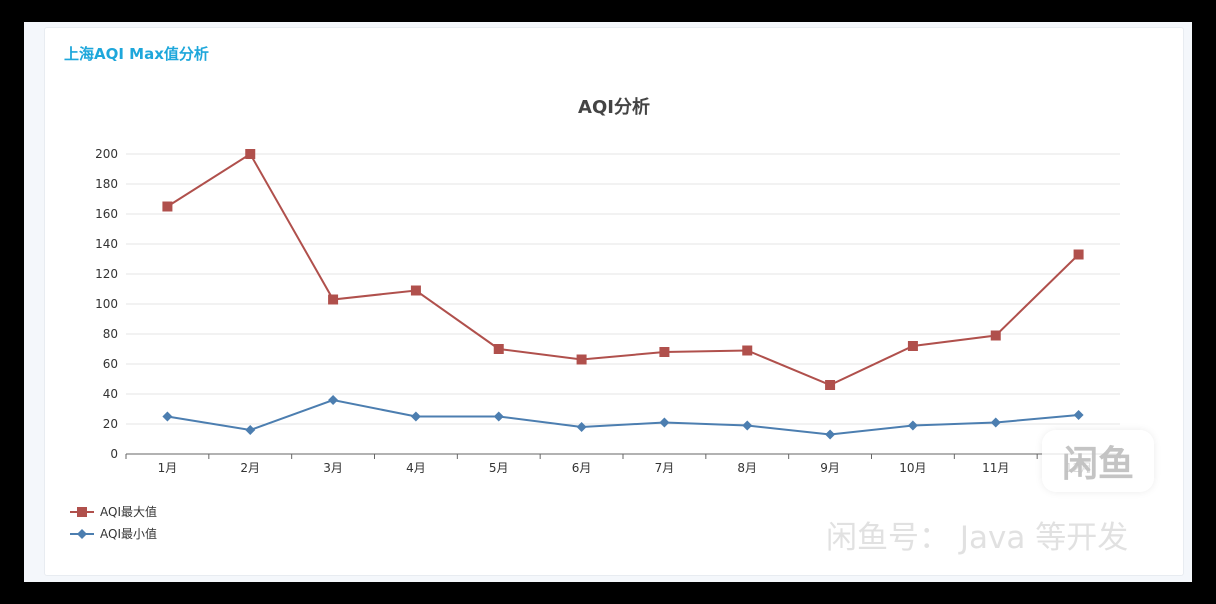 This screenshot has width=1216, height=604. Describe the element at coordinates (333, 468) in the screenshot. I see `x-tick-label: 3月` at that location.